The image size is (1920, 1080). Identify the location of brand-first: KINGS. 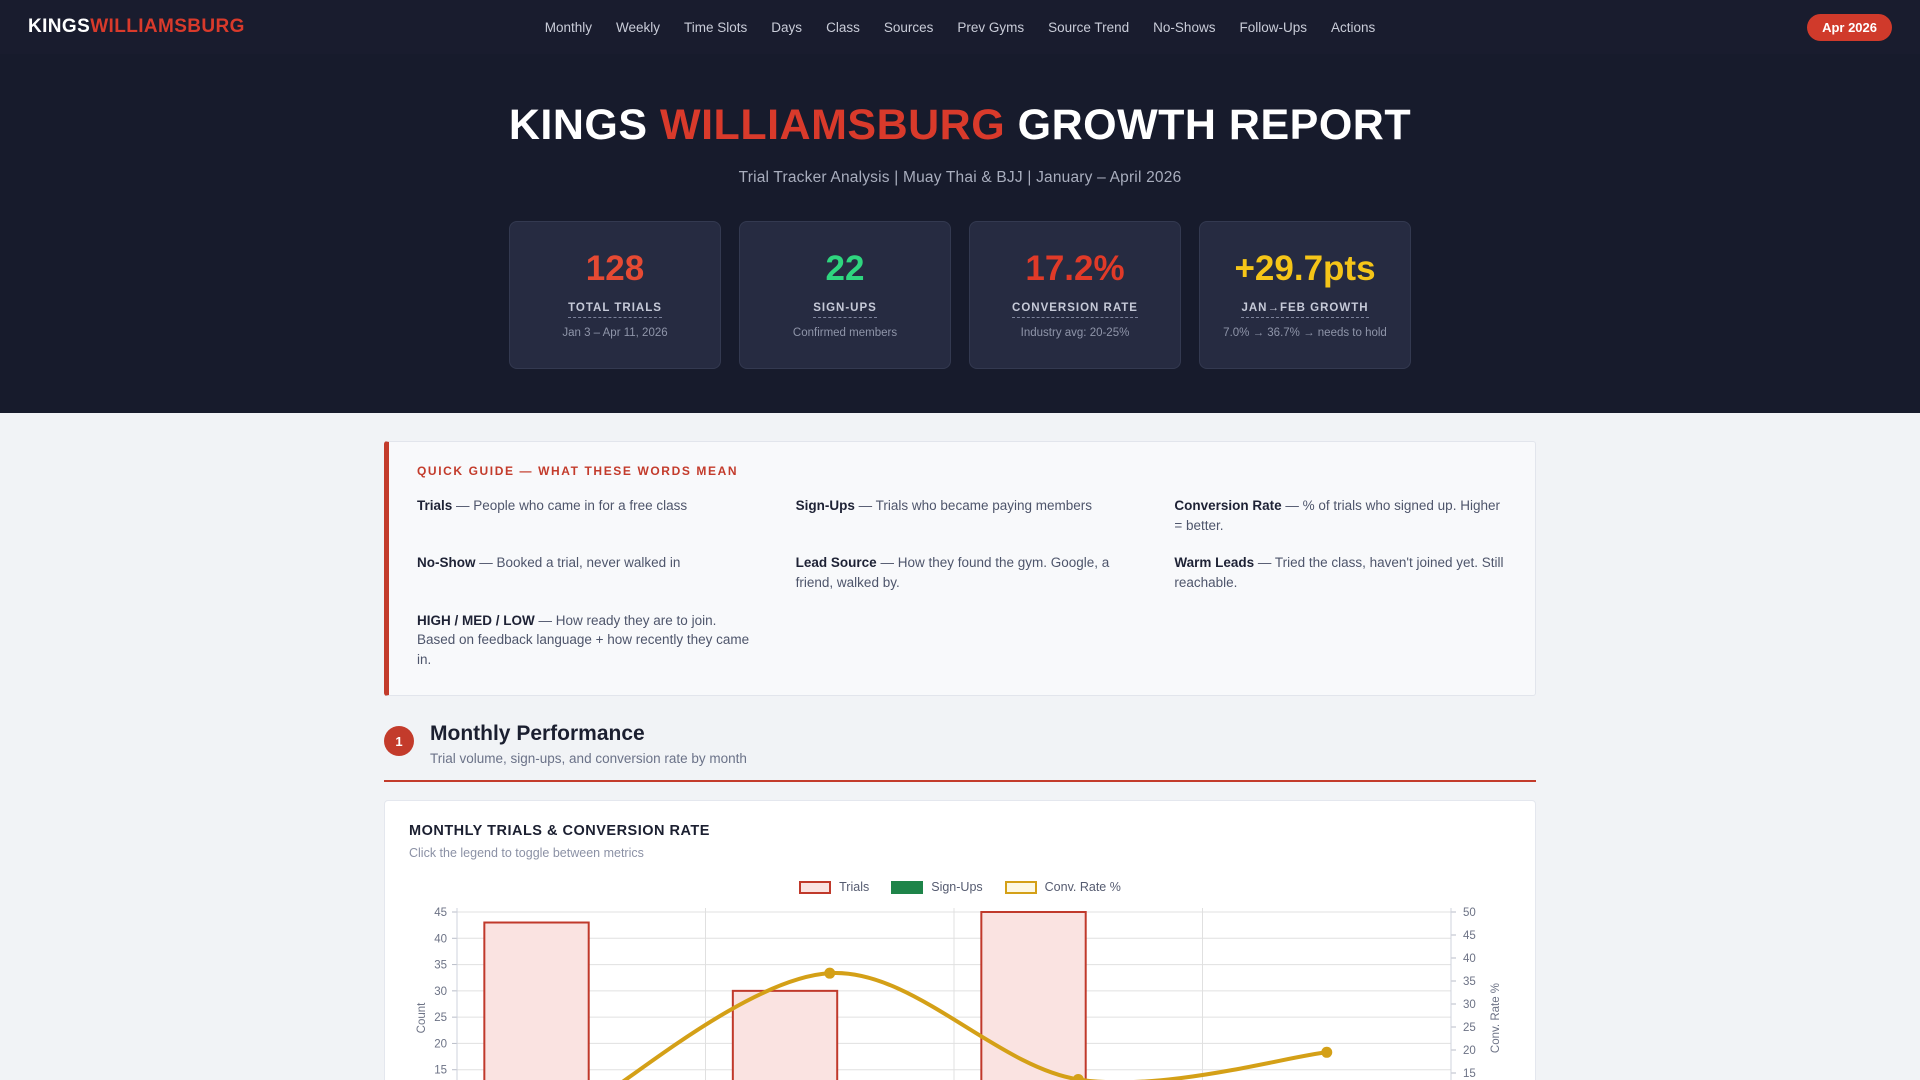
(59, 26).